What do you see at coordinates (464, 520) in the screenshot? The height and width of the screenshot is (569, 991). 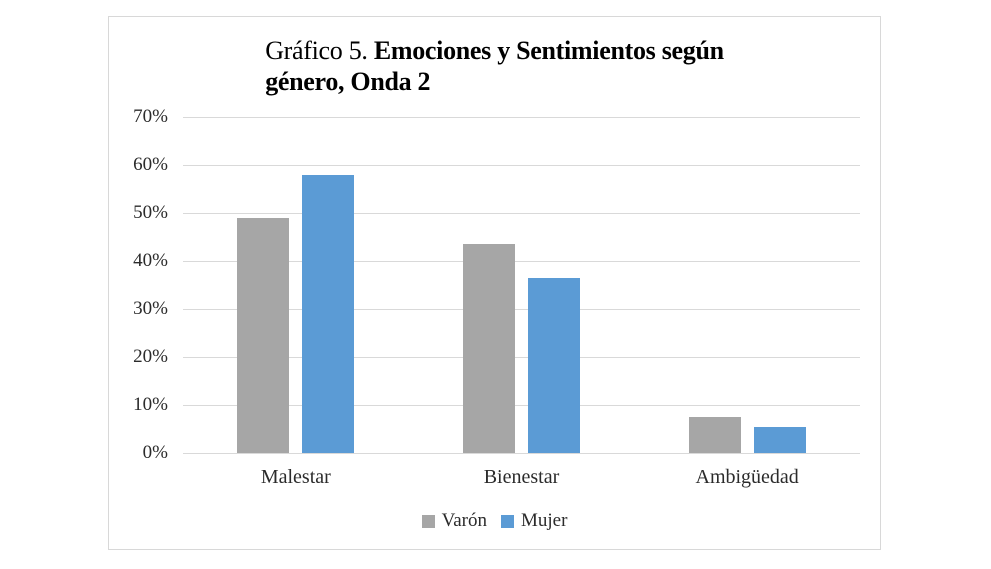 I see `legend-label-varón: Varón` at bounding box center [464, 520].